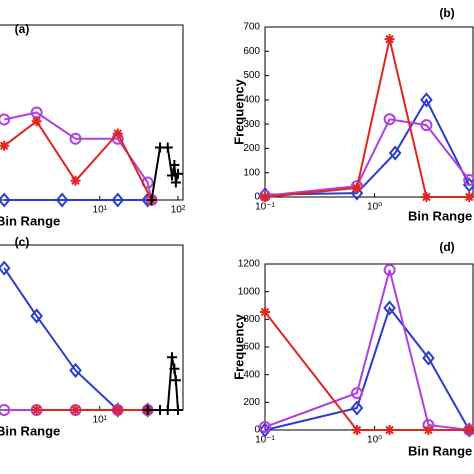  What do you see at coordinates (446, 13) in the screenshot?
I see `panel-title: (b)` at bounding box center [446, 13].